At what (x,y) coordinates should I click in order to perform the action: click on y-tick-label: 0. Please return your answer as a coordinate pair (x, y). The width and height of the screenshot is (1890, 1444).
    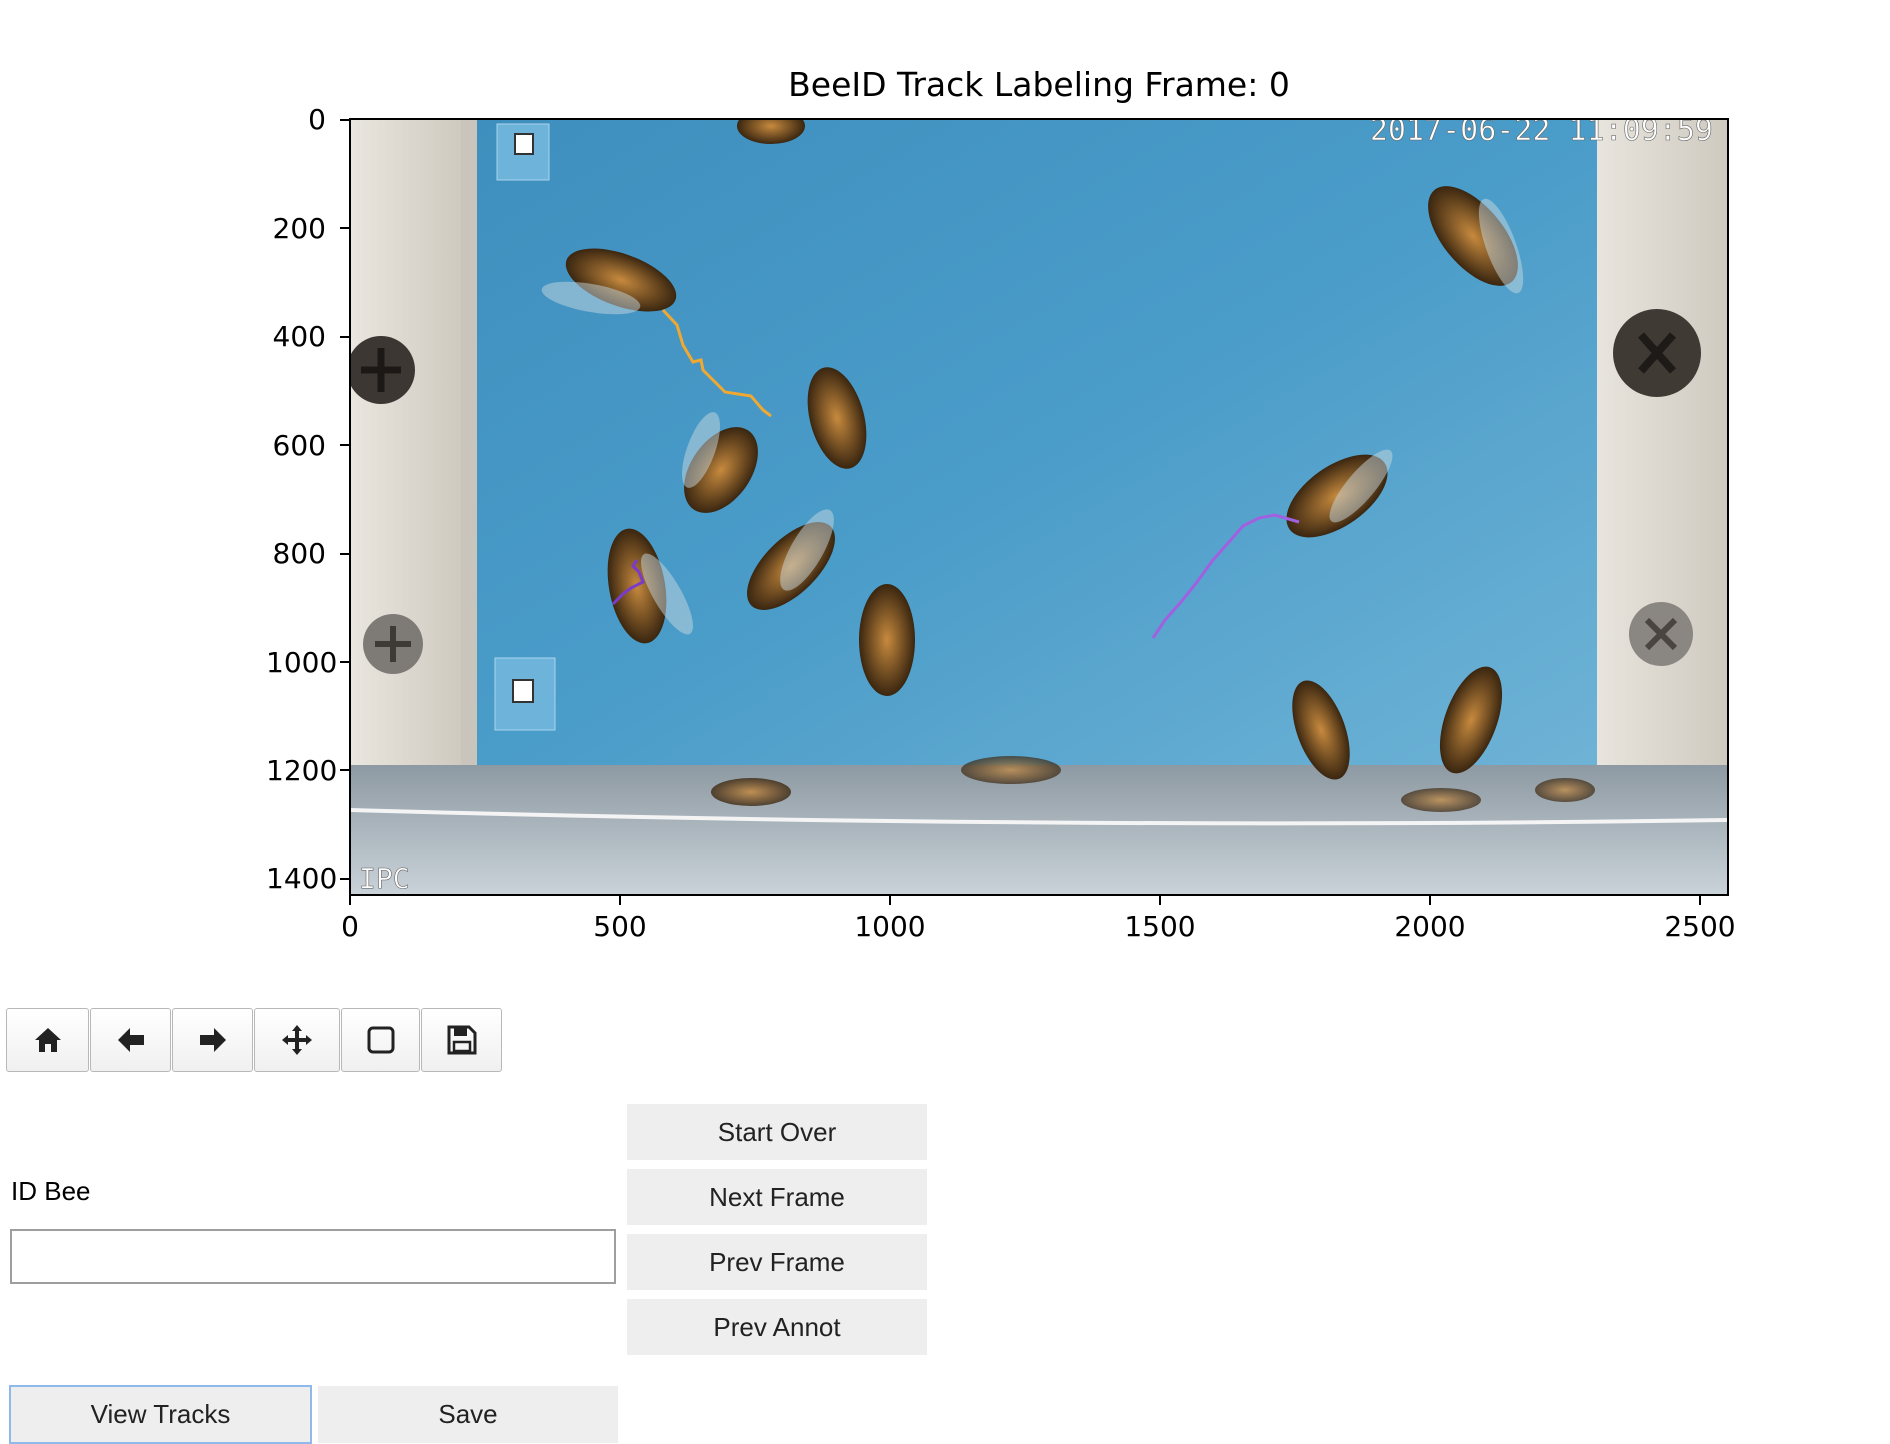
    Looking at the image, I should click on (317, 119).